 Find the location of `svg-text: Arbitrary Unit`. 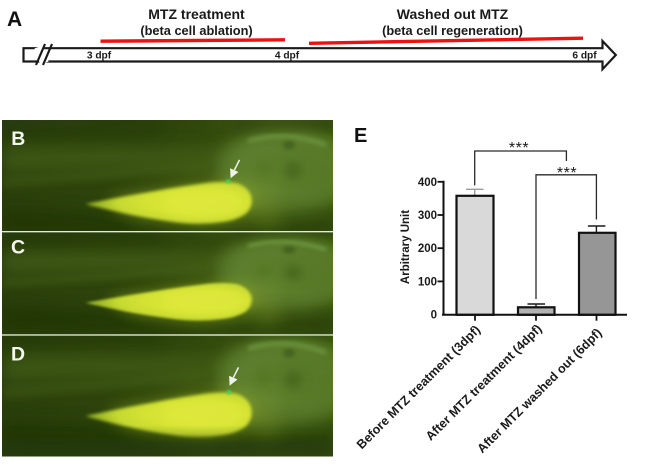

svg-text: Arbitrary Unit is located at coordinates (406, 247).